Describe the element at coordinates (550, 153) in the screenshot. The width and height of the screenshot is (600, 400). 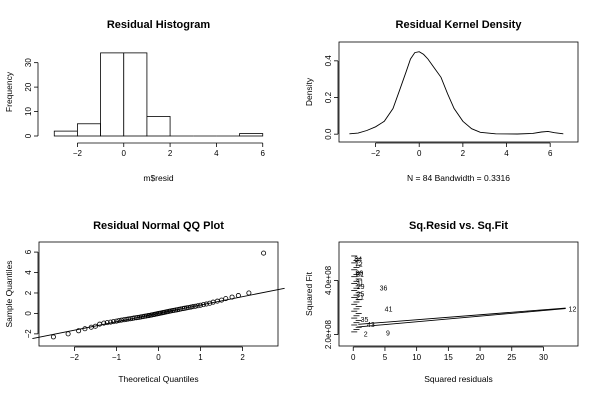
I see `x-tick-label: 6` at that location.